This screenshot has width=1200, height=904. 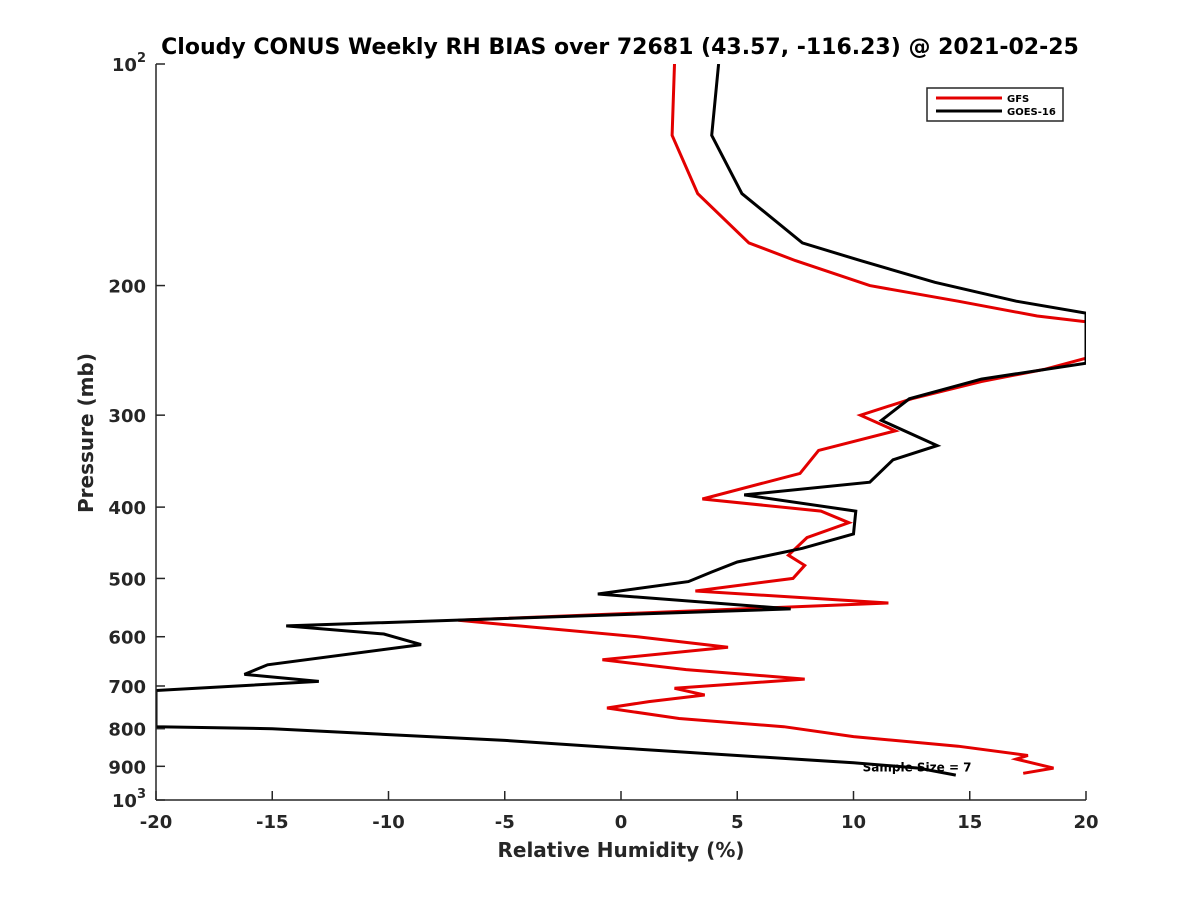 What do you see at coordinates (1018, 99) in the screenshot?
I see `legend-label: GFS` at bounding box center [1018, 99].